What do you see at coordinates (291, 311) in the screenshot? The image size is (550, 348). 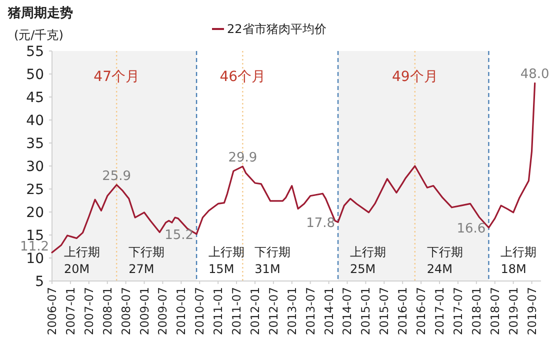 I see `x-tick-label: 2013-01` at bounding box center [291, 311].